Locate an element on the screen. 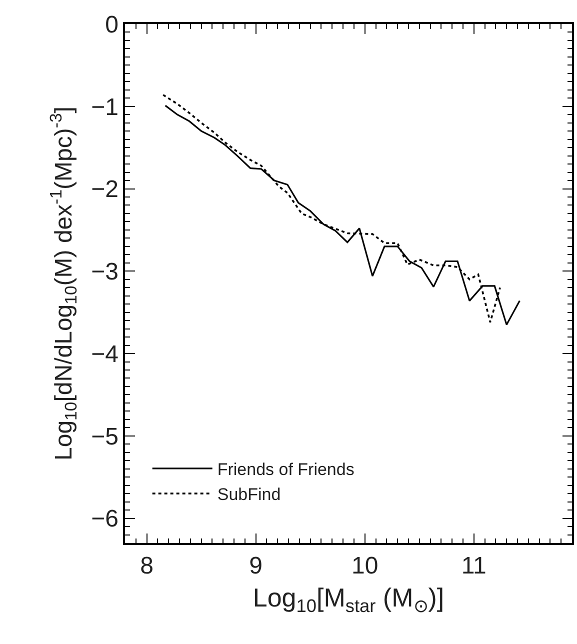 Image resolution: width=577 pixels, height=644 pixels. y-tick-label: −1 is located at coordinates (104, 107).